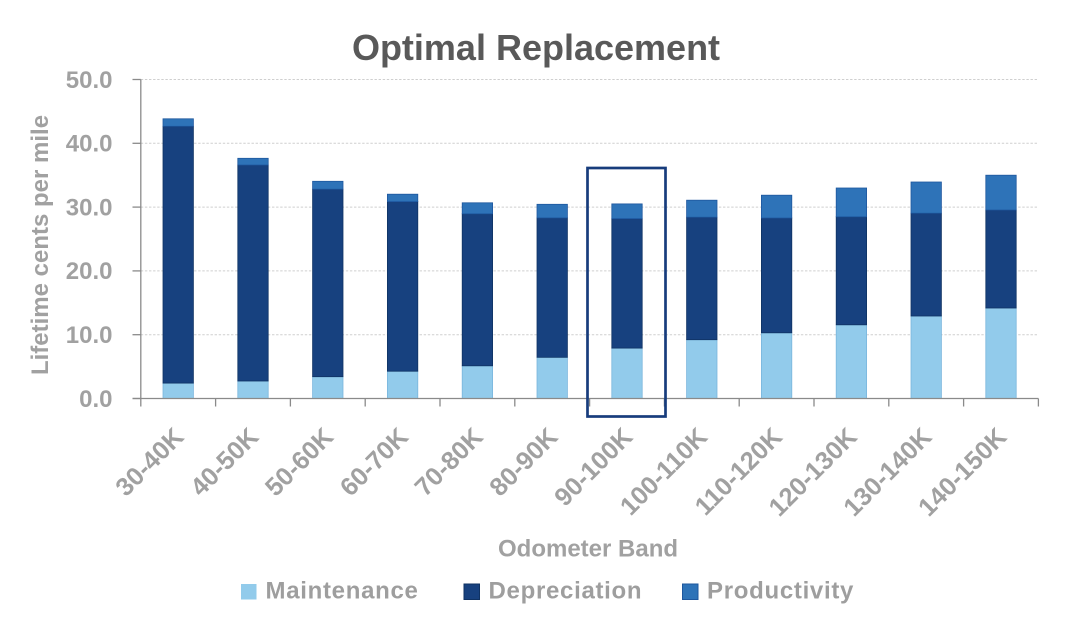 The width and height of the screenshot is (1072, 625). Describe the element at coordinates (40, 245) in the screenshot. I see `svg-text: Lifetime cents per mile` at that location.